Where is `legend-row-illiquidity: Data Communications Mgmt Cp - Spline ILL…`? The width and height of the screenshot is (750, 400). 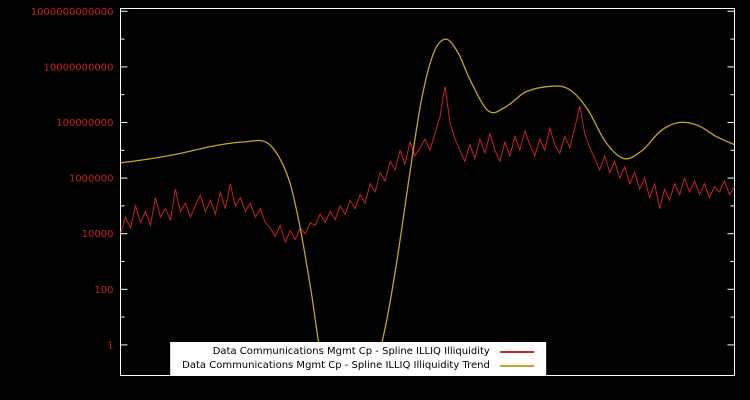 legend-row-illiquidity: Data Communications Mgmt Cp - Spline ILL… is located at coordinates (358, 351).